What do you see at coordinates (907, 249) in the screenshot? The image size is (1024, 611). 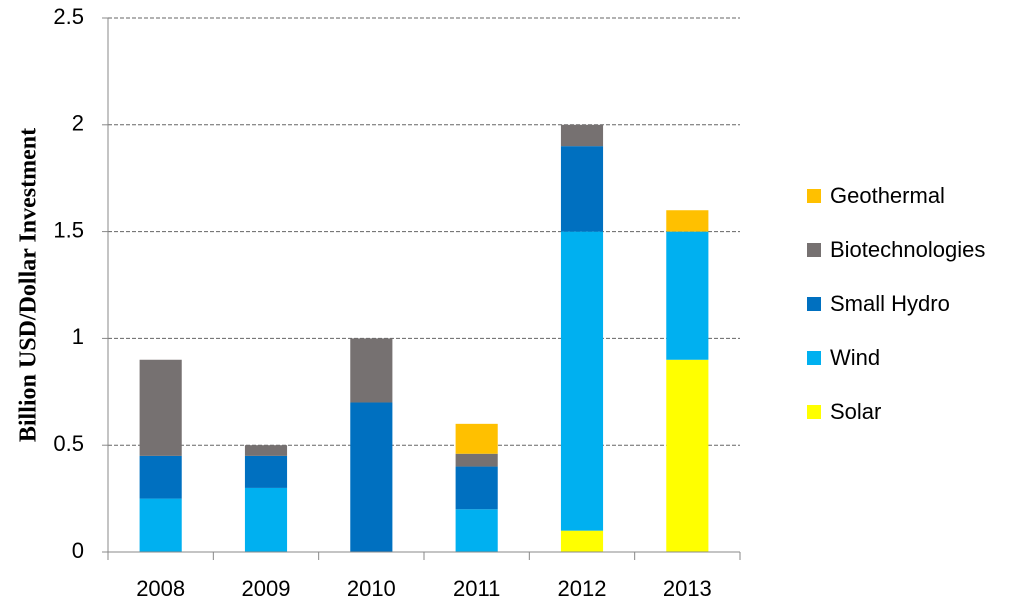 I see `legend-label: Biotechnologies` at bounding box center [907, 249].